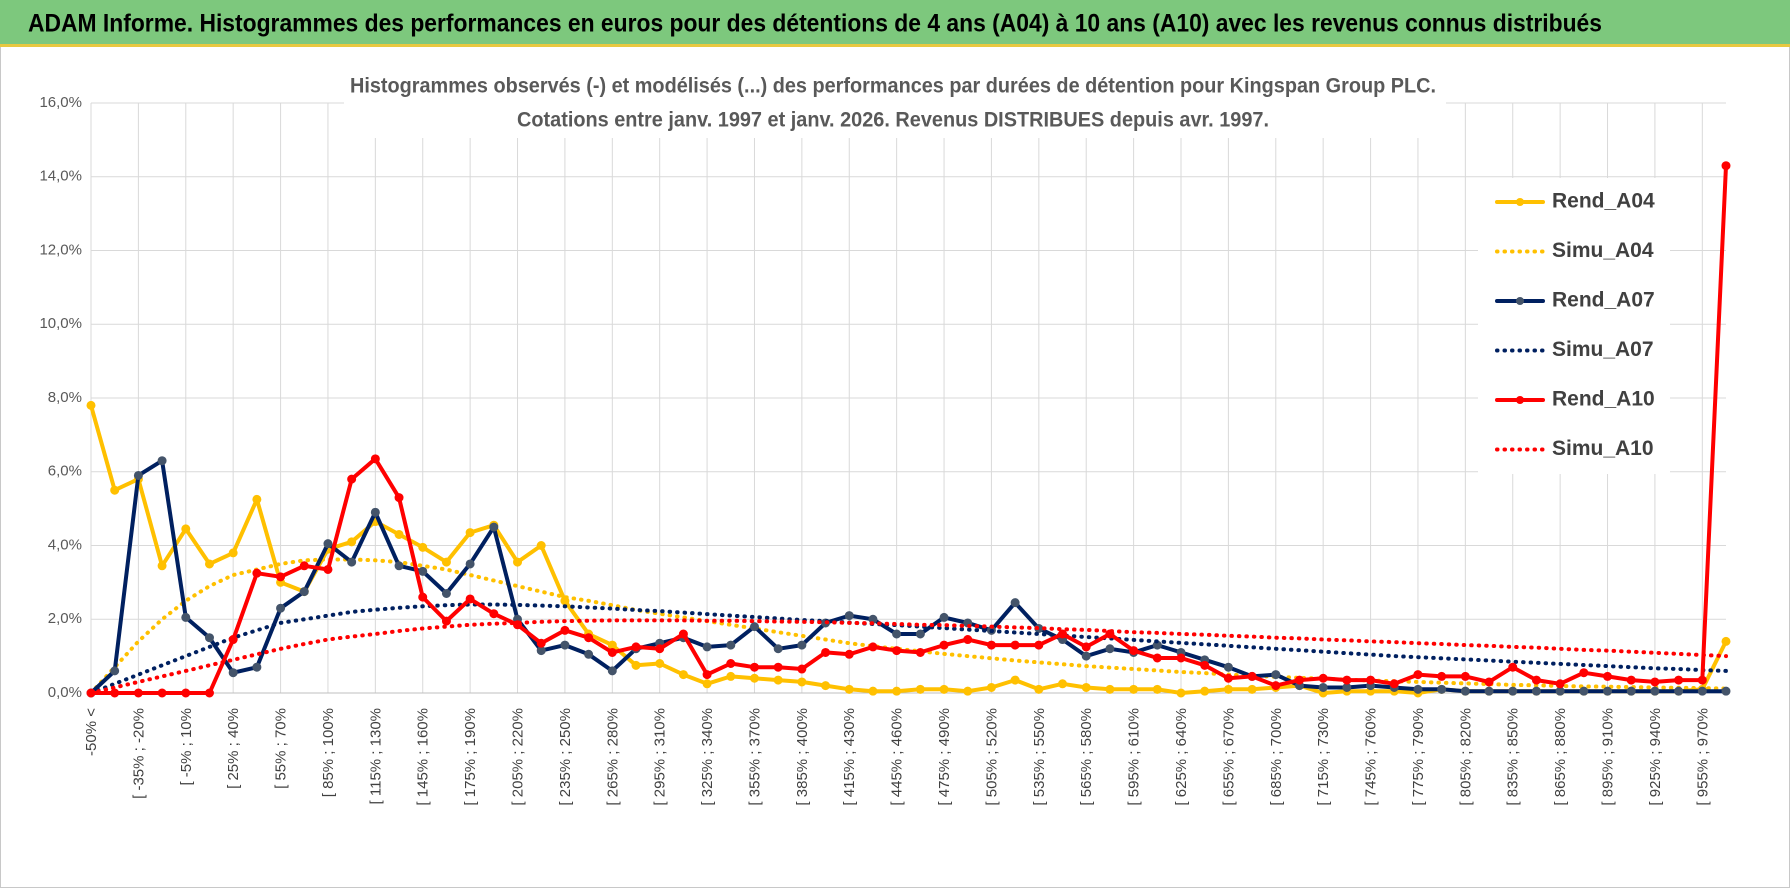 Image resolution: width=1790 pixels, height=888 pixels. I want to click on x-tick-label: [ 115% ; 130%, so click(375, 756).